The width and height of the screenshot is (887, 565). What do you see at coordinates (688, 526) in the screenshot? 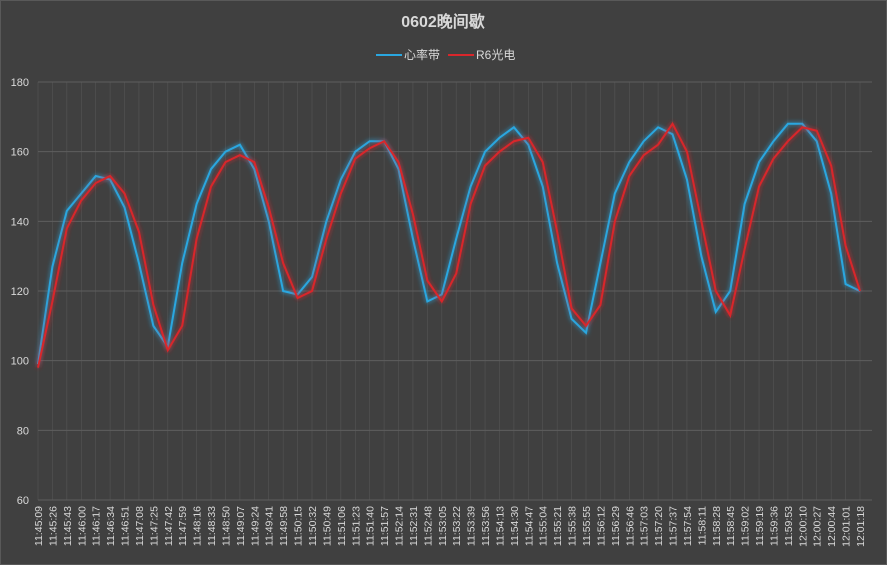
I see `x-tick-label: 11:57:54` at bounding box center [688, 526].